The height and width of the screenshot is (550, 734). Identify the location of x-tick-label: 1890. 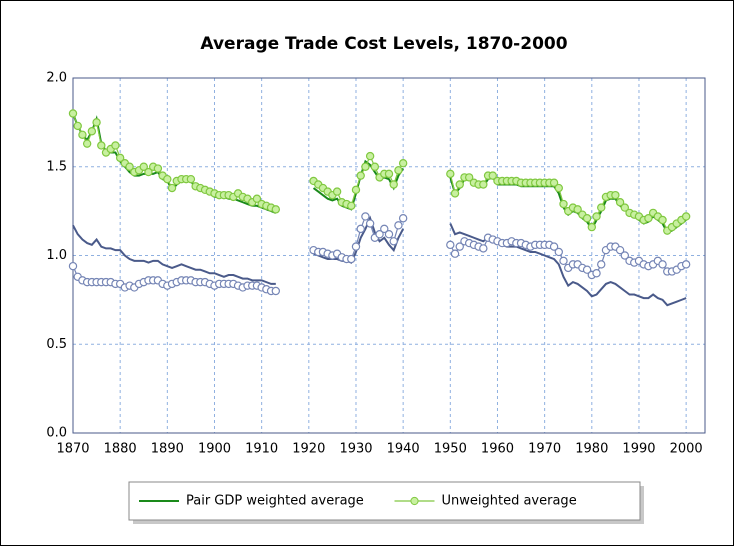
(167, 449).